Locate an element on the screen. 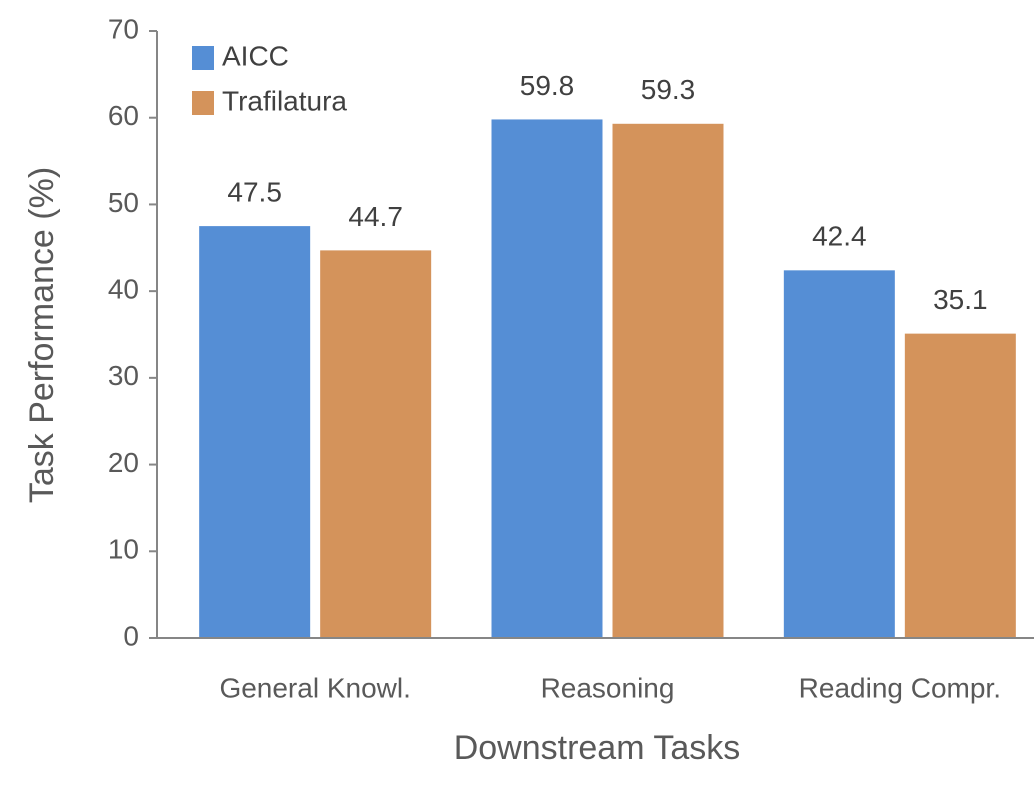 The width and height of the screenshot is (1034, 806). y-tick-label: 30 is located at coordinates (123, 375).